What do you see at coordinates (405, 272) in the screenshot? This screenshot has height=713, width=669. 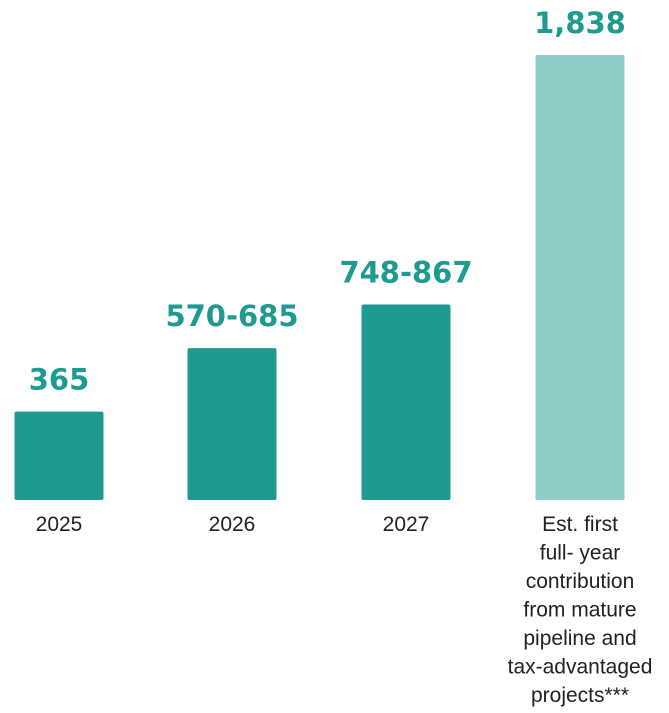 I see `bar-value-label-3: 748-867` at bounding box center [405, 272].